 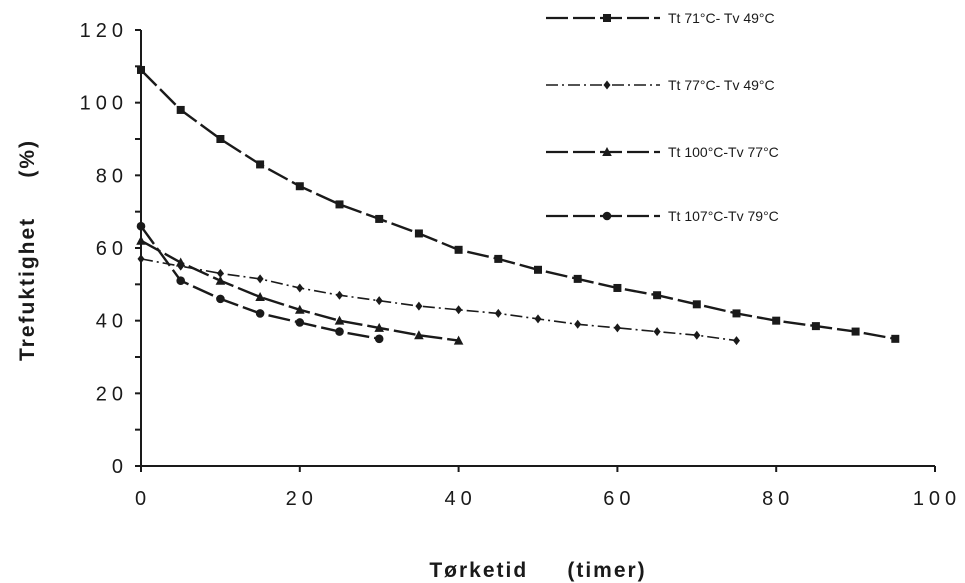 I want to click on y-tick-label: 40, so click(x=112, y=322).